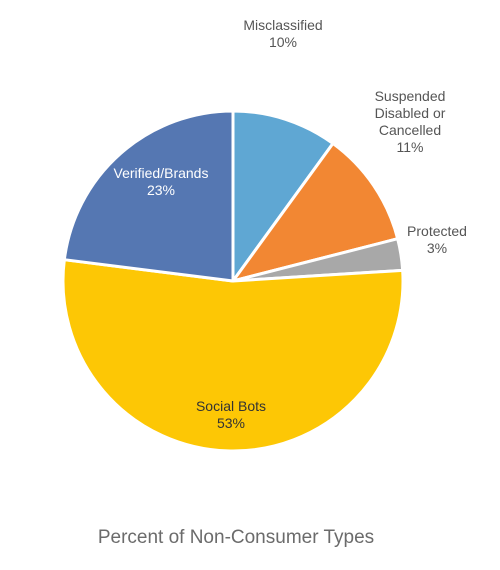 This screenshot has height=570, width=500. What do you see at coordinates (231, 423) in the screenshot?
I see `slice-value-label: 53%` at bounding box center [231, 423].